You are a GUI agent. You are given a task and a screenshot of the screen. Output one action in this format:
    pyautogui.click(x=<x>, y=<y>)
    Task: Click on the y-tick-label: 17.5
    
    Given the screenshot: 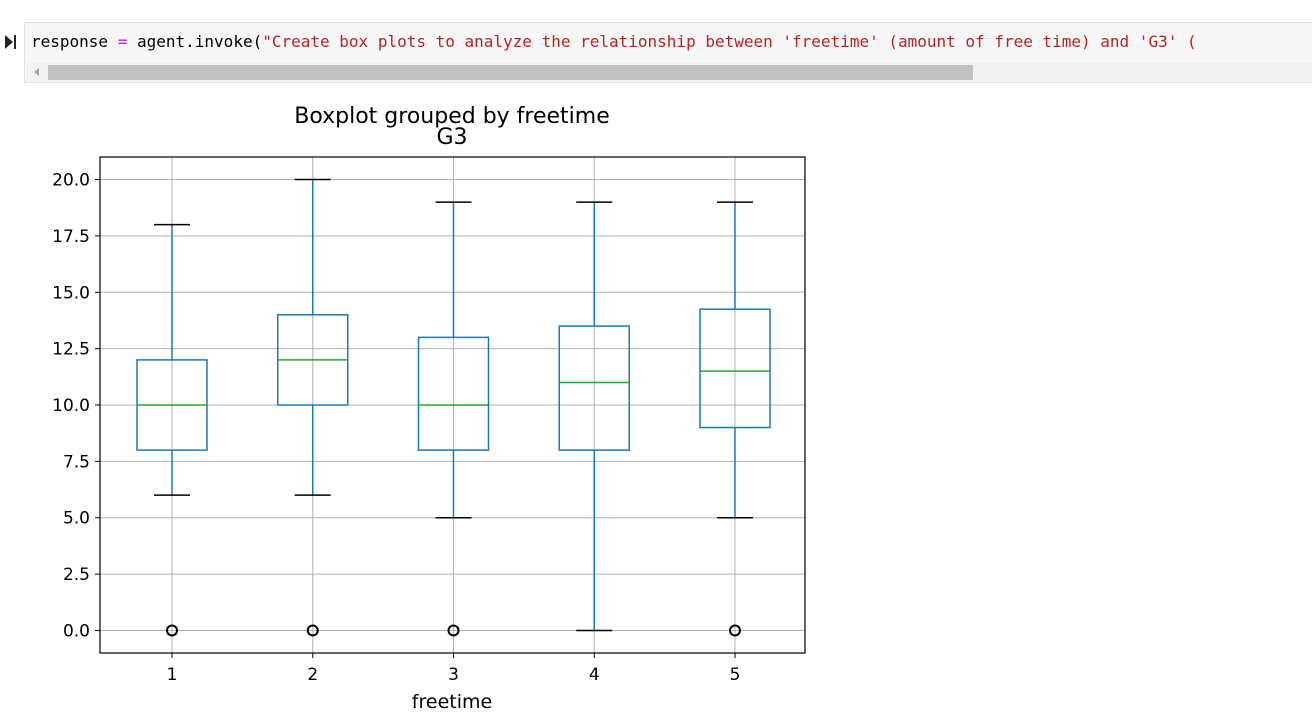 What is the action you would take?
    pyautogui.click(x=71, y=237)
    